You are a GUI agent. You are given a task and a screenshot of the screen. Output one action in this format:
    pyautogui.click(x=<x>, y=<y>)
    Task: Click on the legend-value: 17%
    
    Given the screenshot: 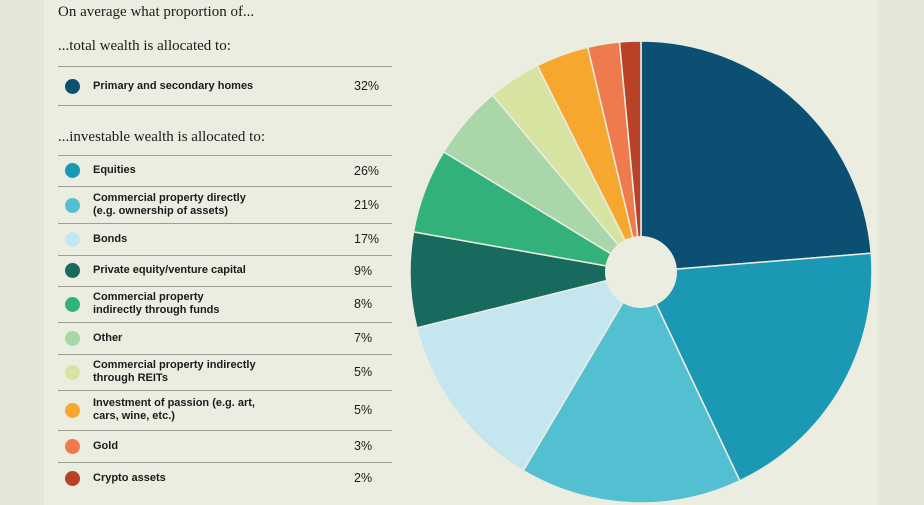 What is the action you would take?
    pyautogui.click(x=367, y=239)
    